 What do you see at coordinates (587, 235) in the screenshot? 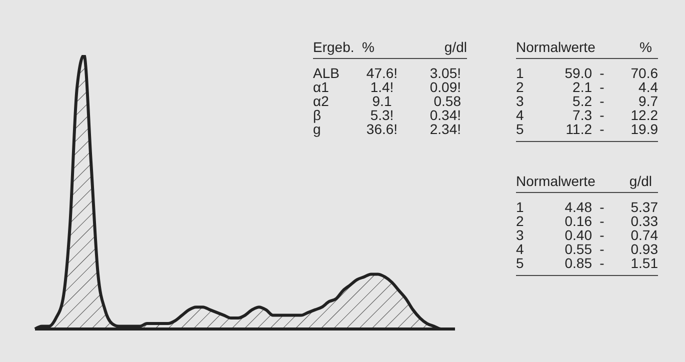
I see `text: 3 0.40 - 0.74` at bounding box center [587, 235].